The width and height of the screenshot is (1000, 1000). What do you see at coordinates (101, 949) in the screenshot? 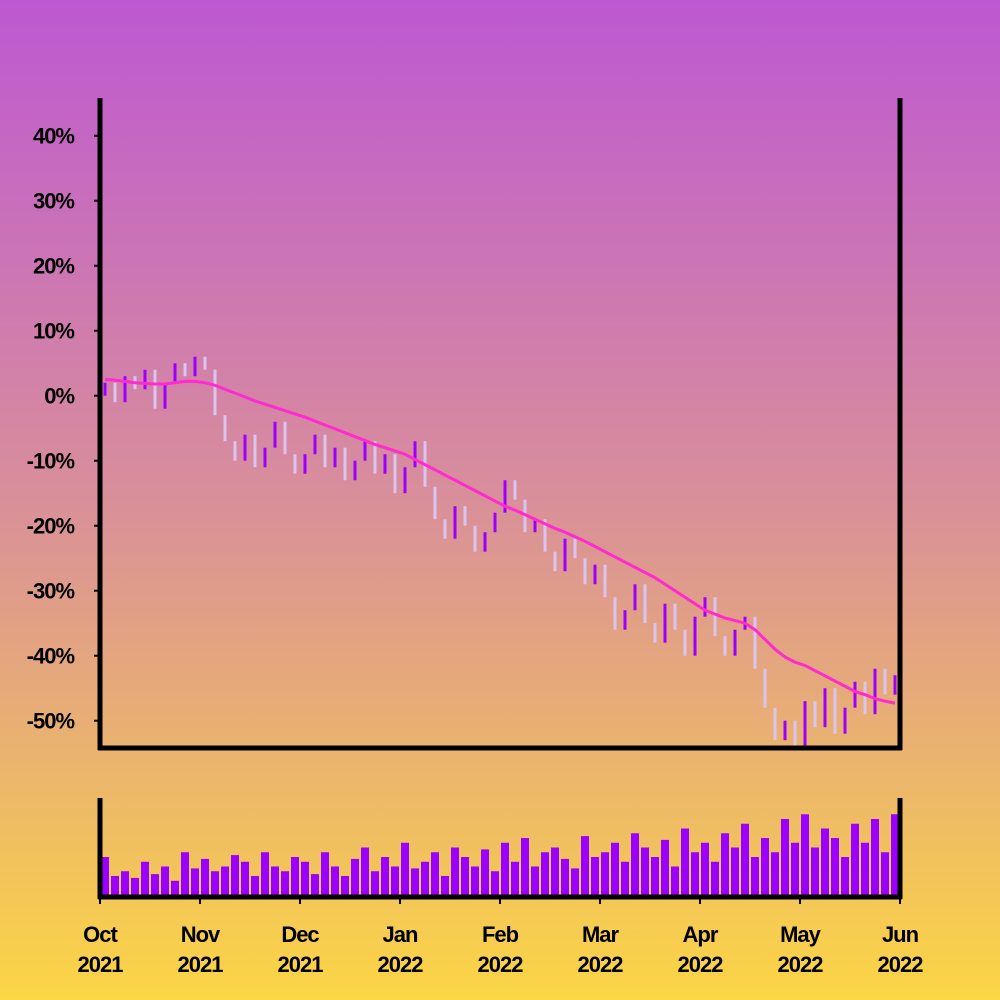
I see `x-tick-label: Oct 2021` at bounding box center [101, 949].